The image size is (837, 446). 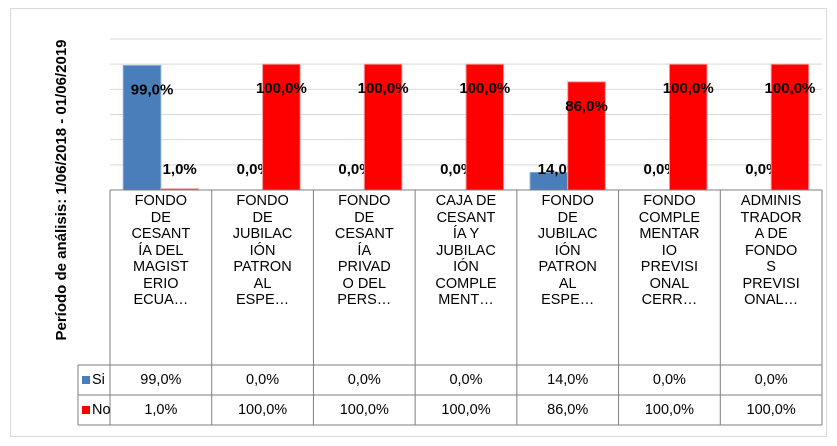 What do you see at coordinates (160, 410) in the screenshot?
I see `table-value: 1,0%` at bounding box center [160, 410].